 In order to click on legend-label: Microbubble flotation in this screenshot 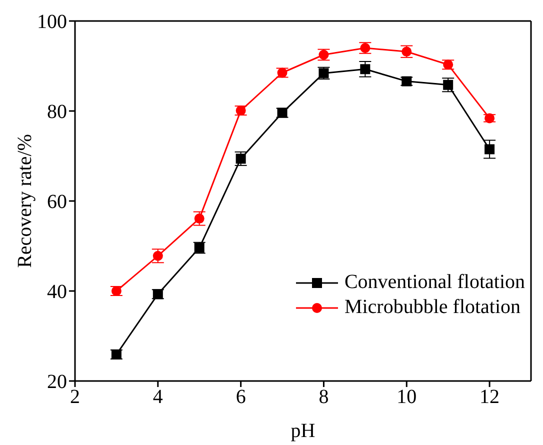, I will do `click(432, 307)`.